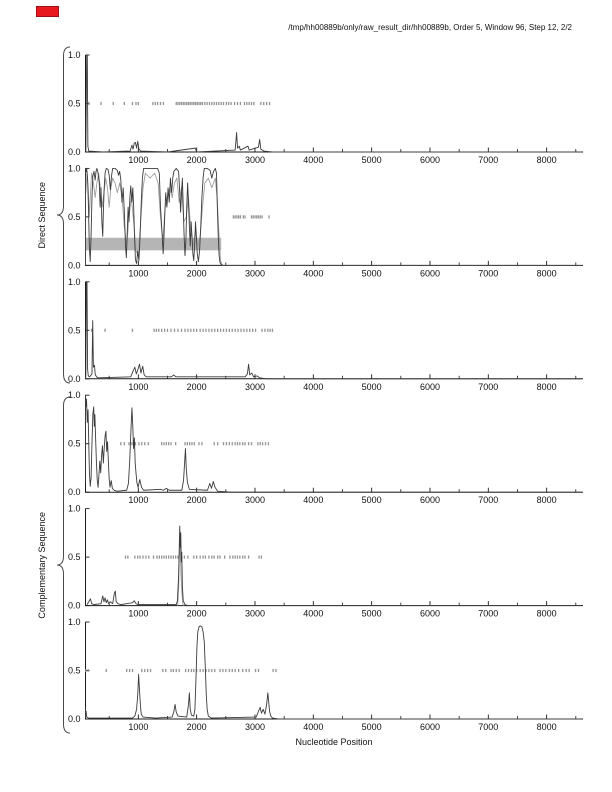  Describe the element at coordinates (63, 215) in the screenshot. I see `direct-sequence-brace` at that location.